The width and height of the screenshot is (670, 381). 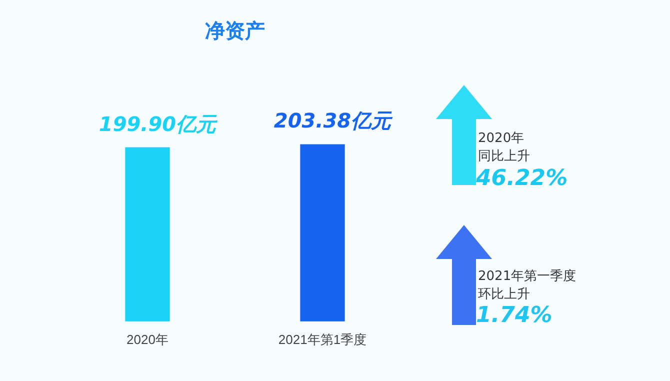 What do you see at coordinates (504, 294) in the screenshot?
I see `text: 环比上升` at bounding box center [504, 294].